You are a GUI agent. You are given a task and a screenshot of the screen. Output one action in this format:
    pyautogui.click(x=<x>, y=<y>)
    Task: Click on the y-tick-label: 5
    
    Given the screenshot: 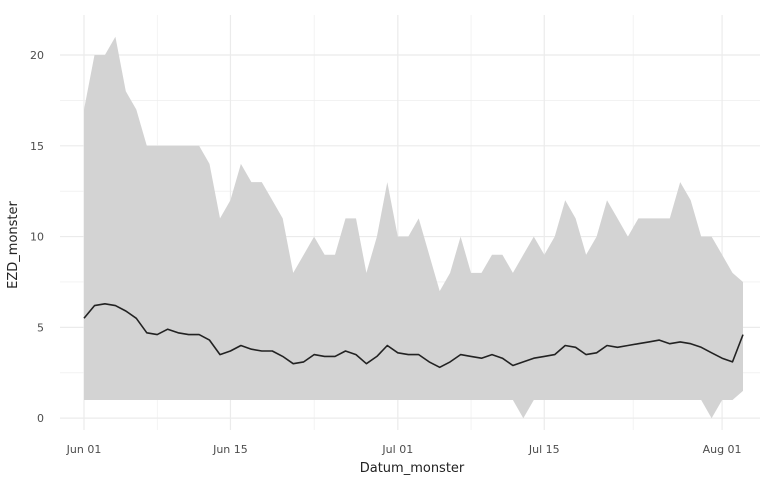 What is the action you would take?
    pyautogui.click(x=40, y=327)
    